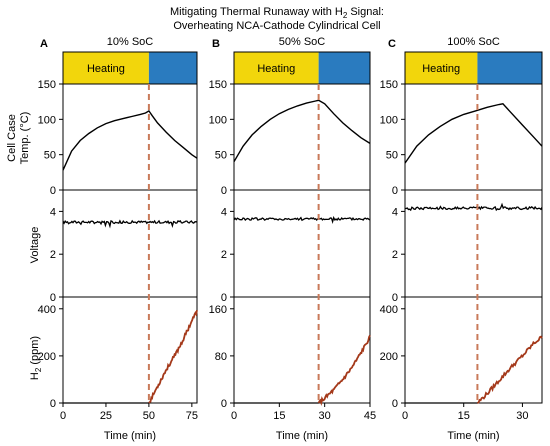 The image size is (550, 446). I want to click on xtick-label: 25, so click(106, 416).